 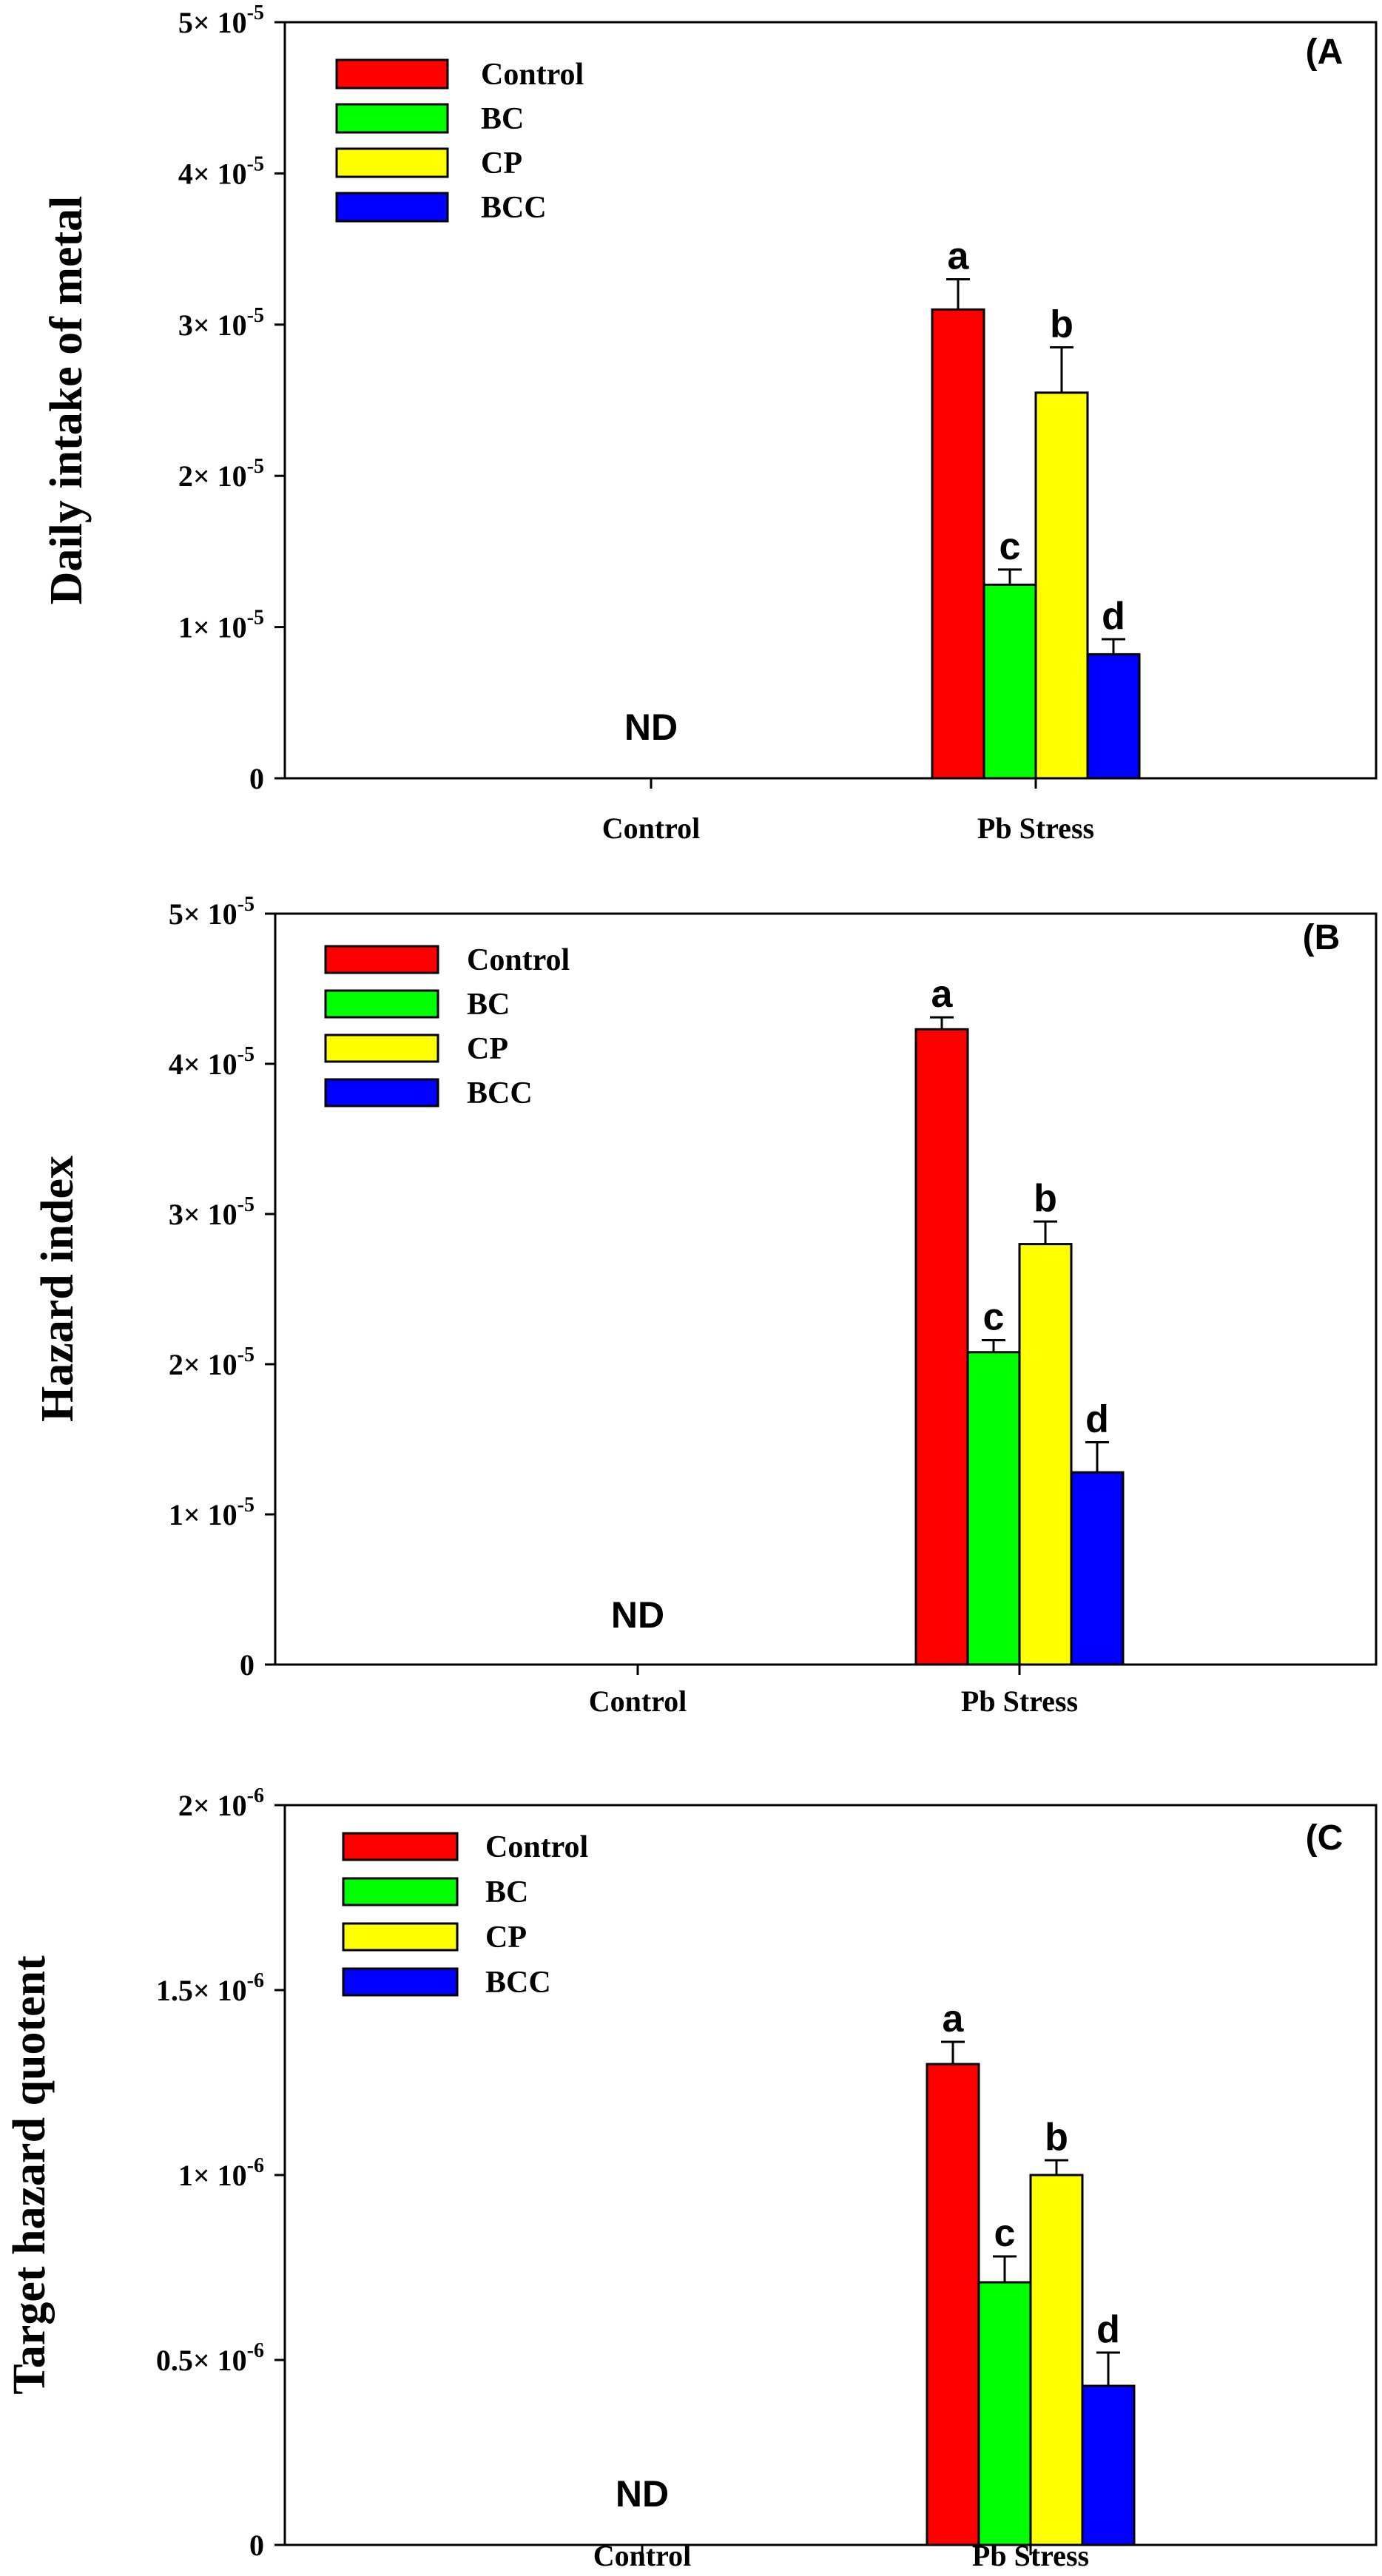 What do you see at coordinates (1325, 52) in the screenshot?
I see `panel-label: (A` at bounding box center [1325, 52].